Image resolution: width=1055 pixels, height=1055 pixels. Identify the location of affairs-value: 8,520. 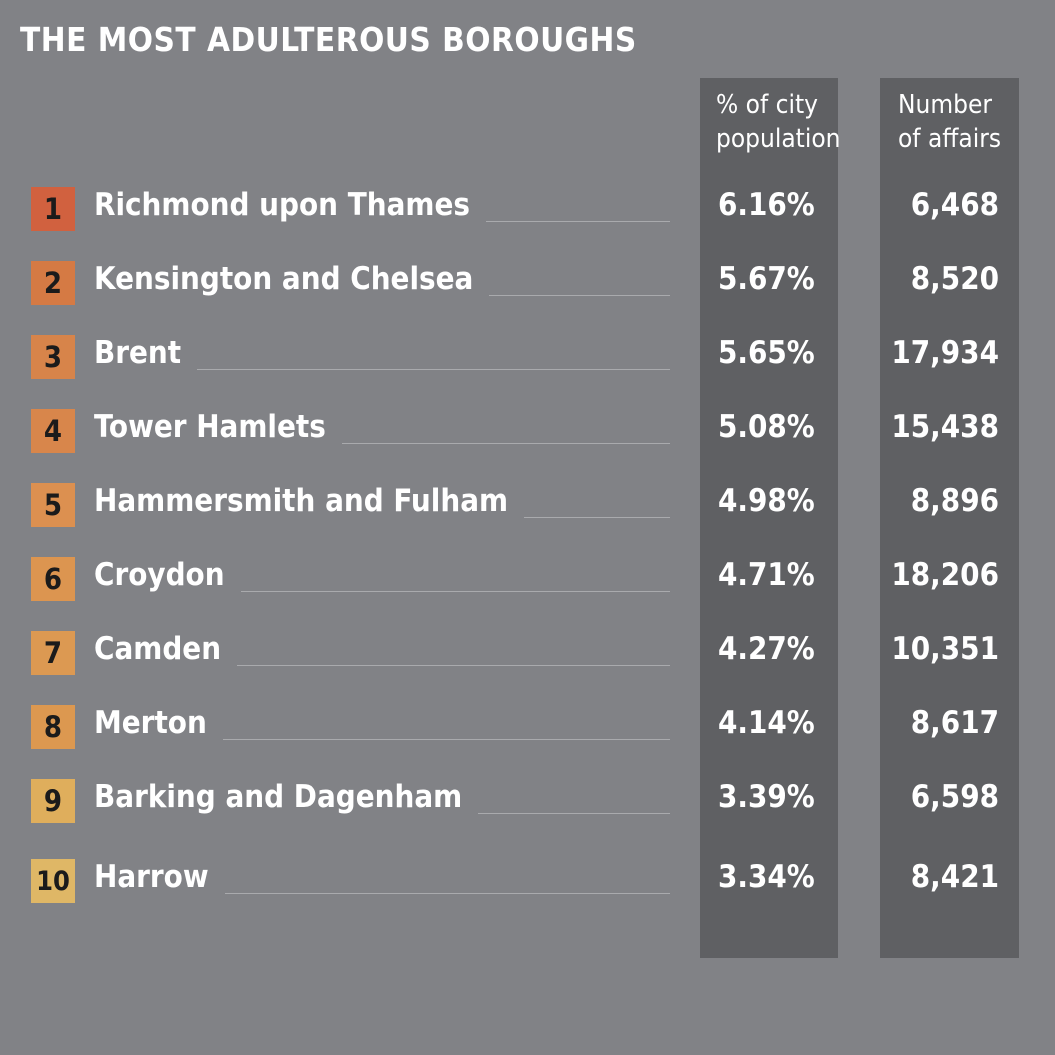
(954, 279).